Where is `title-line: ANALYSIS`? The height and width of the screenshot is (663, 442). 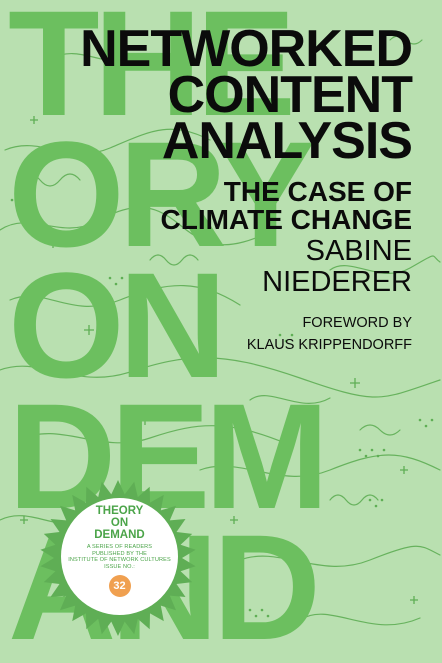 title-line: ANALYSIS is located at coordinates (287, 141).